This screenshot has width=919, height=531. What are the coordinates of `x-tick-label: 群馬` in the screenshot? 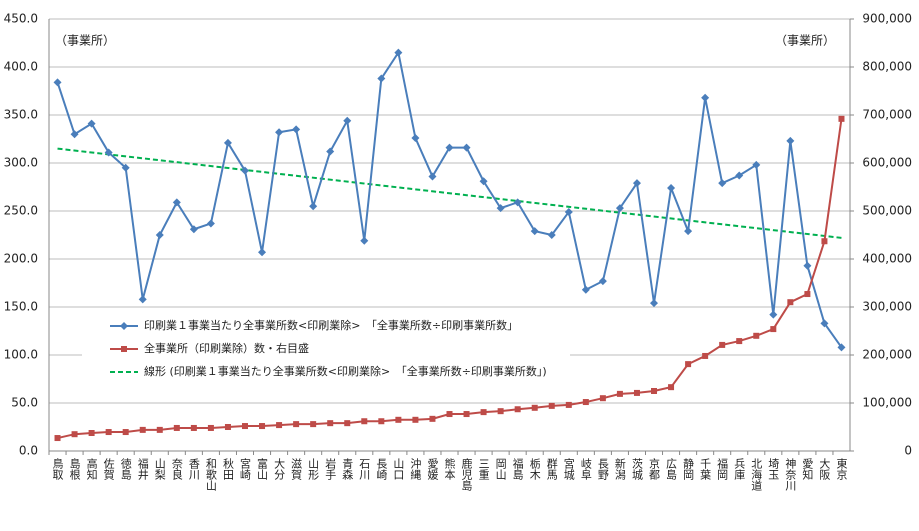 It's located at (551, 469).